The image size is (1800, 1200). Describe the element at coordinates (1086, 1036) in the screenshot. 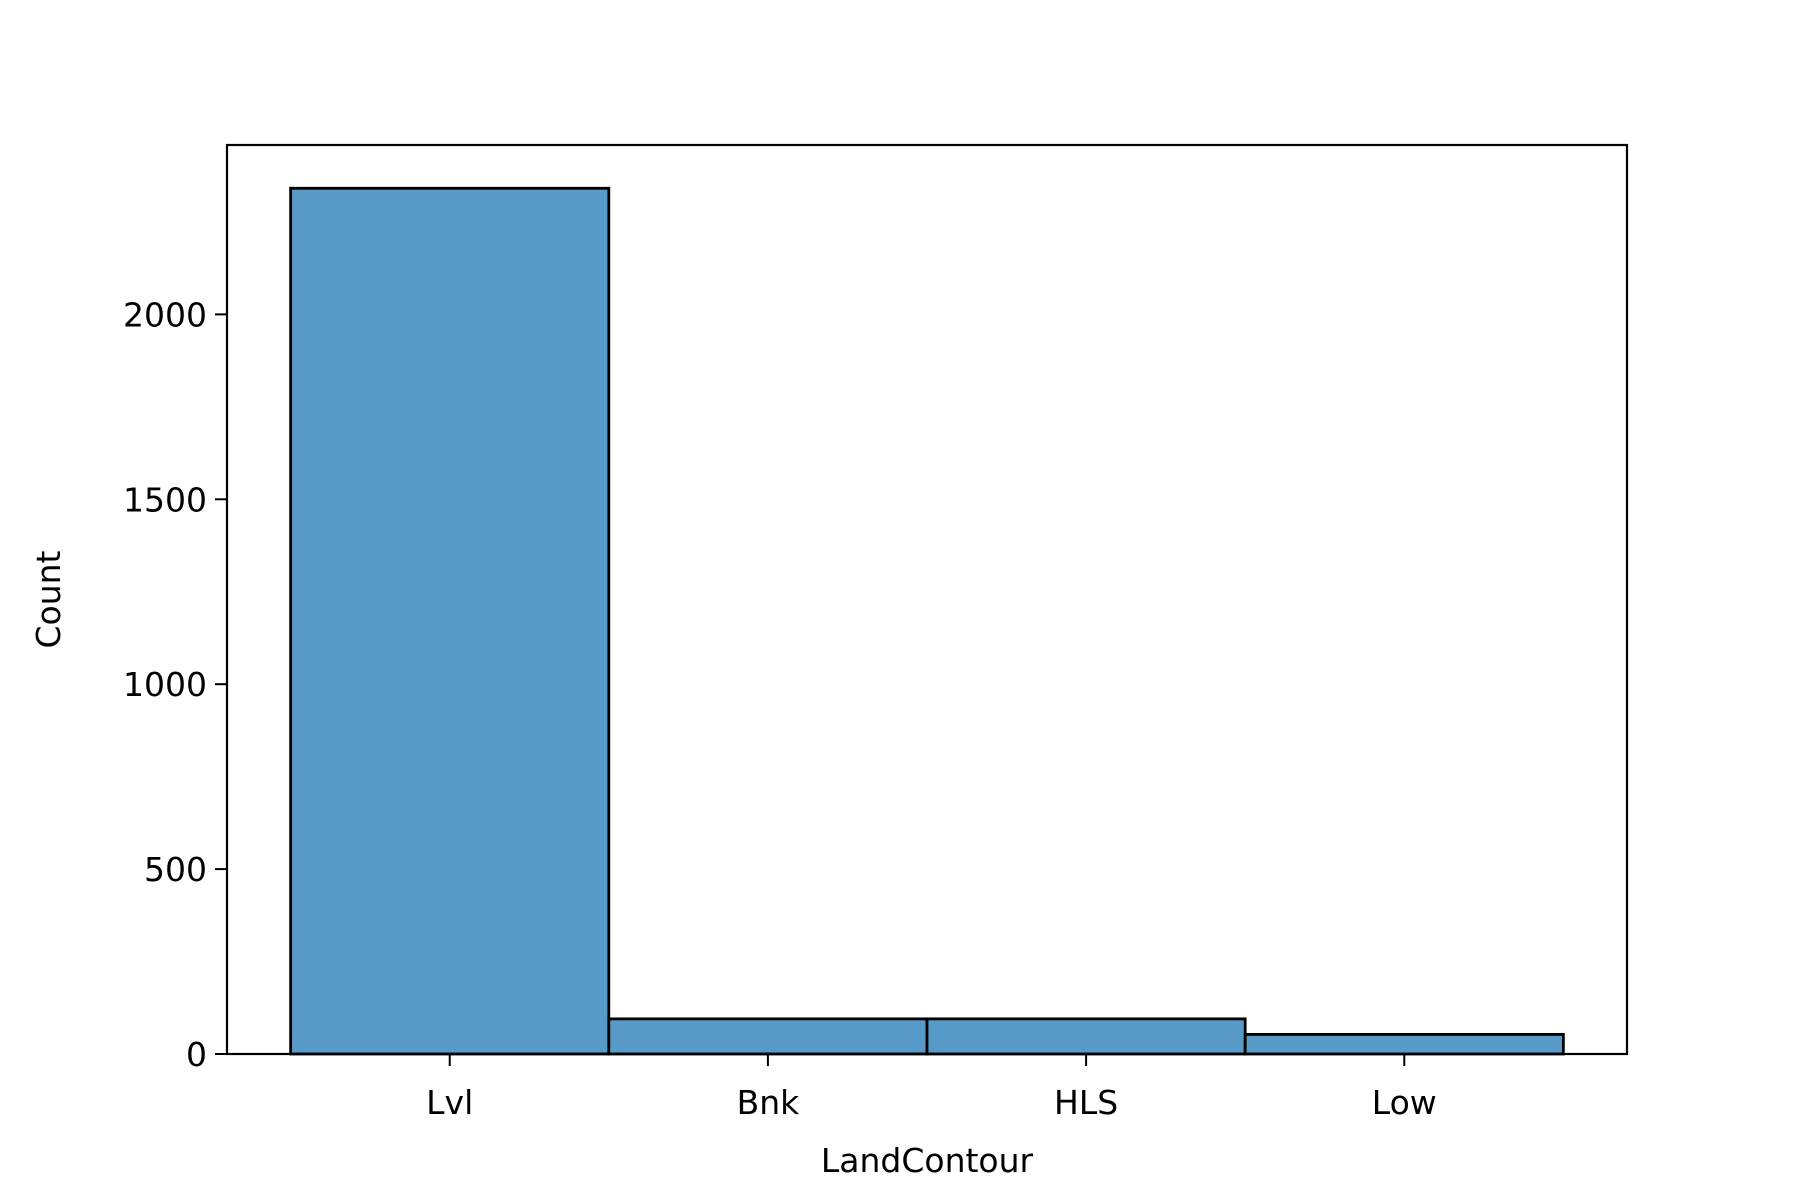

I see `bar-hls` at that location.